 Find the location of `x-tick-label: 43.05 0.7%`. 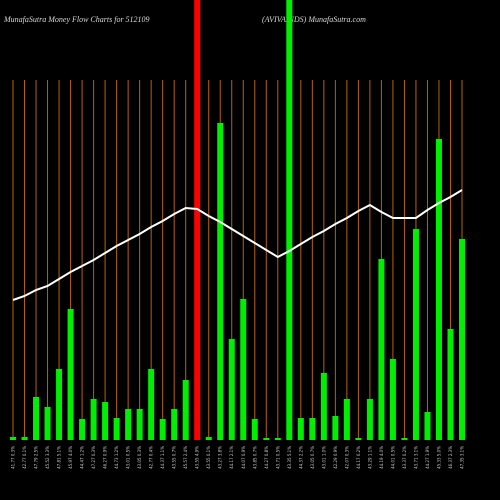

x-tick-label: 43.05 0.7% is located at coordinates (312, 457).